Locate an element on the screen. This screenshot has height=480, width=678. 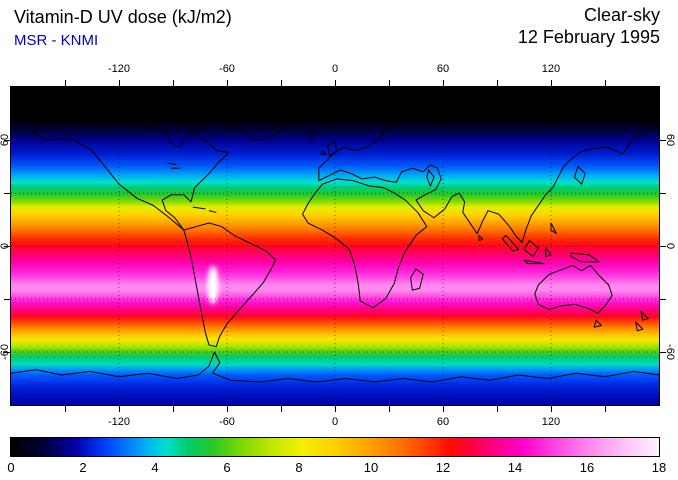
coastline-baffin-island is located at coordinates (196, 127).